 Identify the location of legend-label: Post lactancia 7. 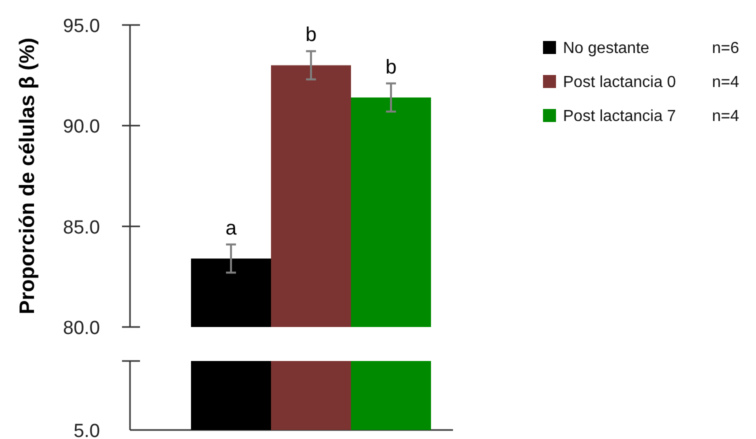
(619, 116).